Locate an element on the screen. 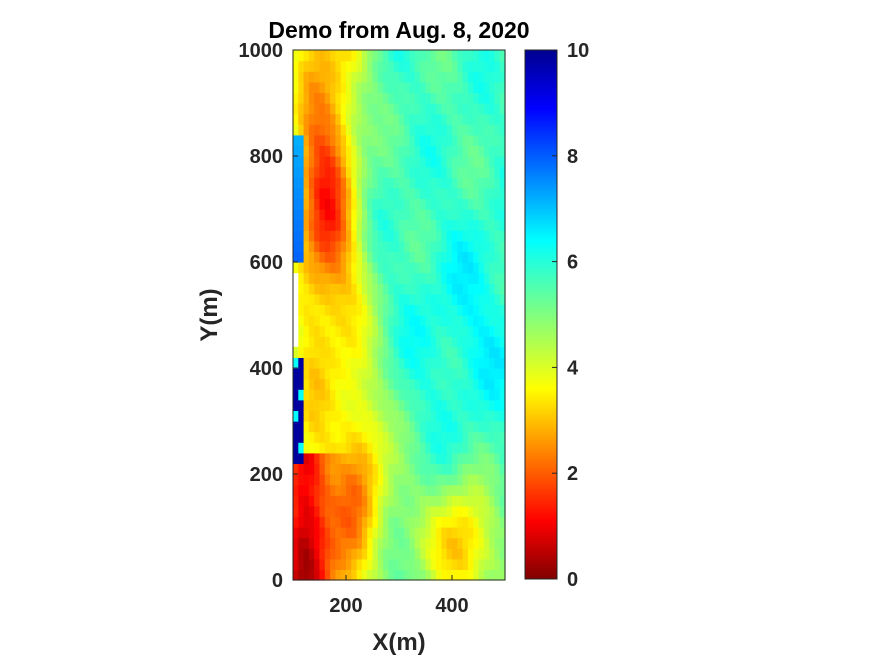  x-axis-ticks: 200 400 is located at coordinates (399, 596).